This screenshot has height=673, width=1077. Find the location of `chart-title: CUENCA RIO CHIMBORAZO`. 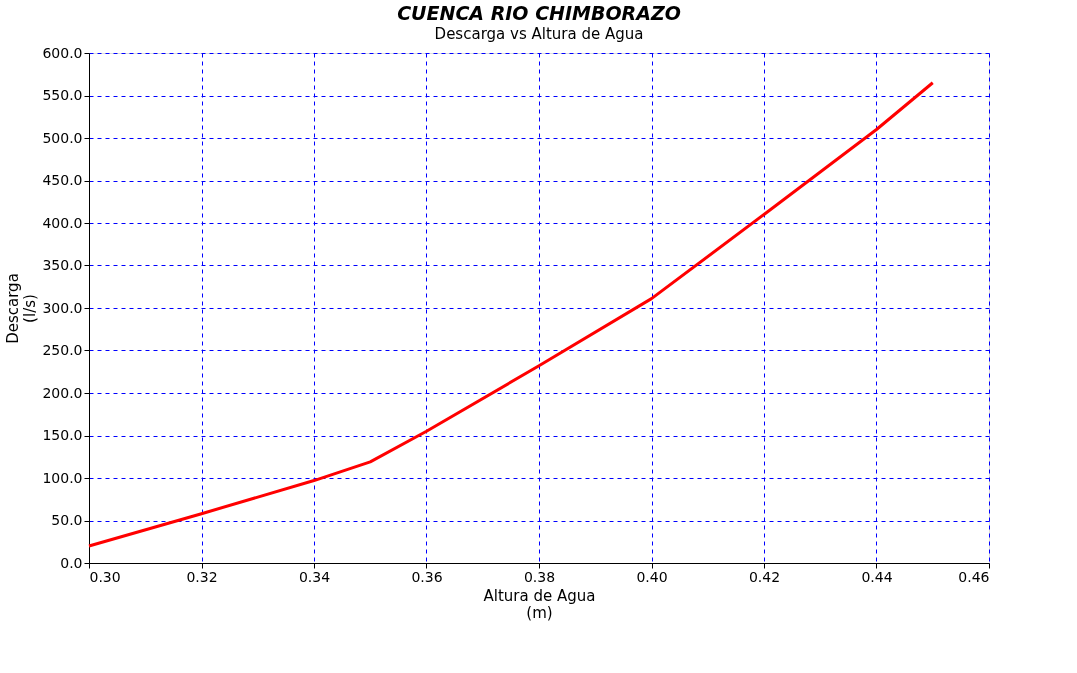

chart-title: CUENCA RIO CHIMBORAZO is located at coordinates (539, 13).